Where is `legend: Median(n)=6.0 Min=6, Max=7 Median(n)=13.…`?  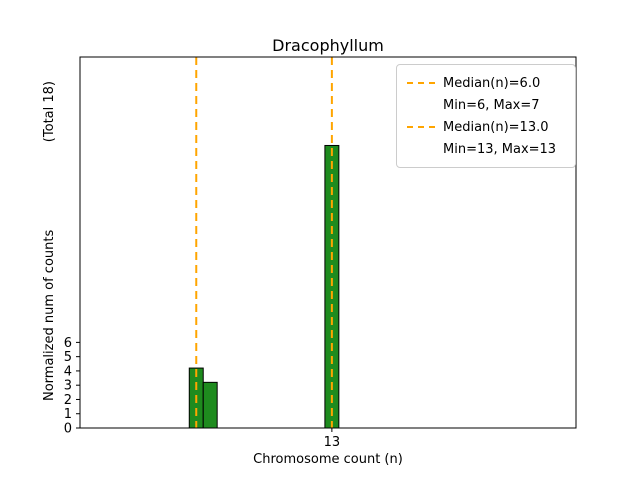
legend: Median(n)=6.0 Min=6, Max=7 Median(n)=13.… is located at coordinates (486, 116).